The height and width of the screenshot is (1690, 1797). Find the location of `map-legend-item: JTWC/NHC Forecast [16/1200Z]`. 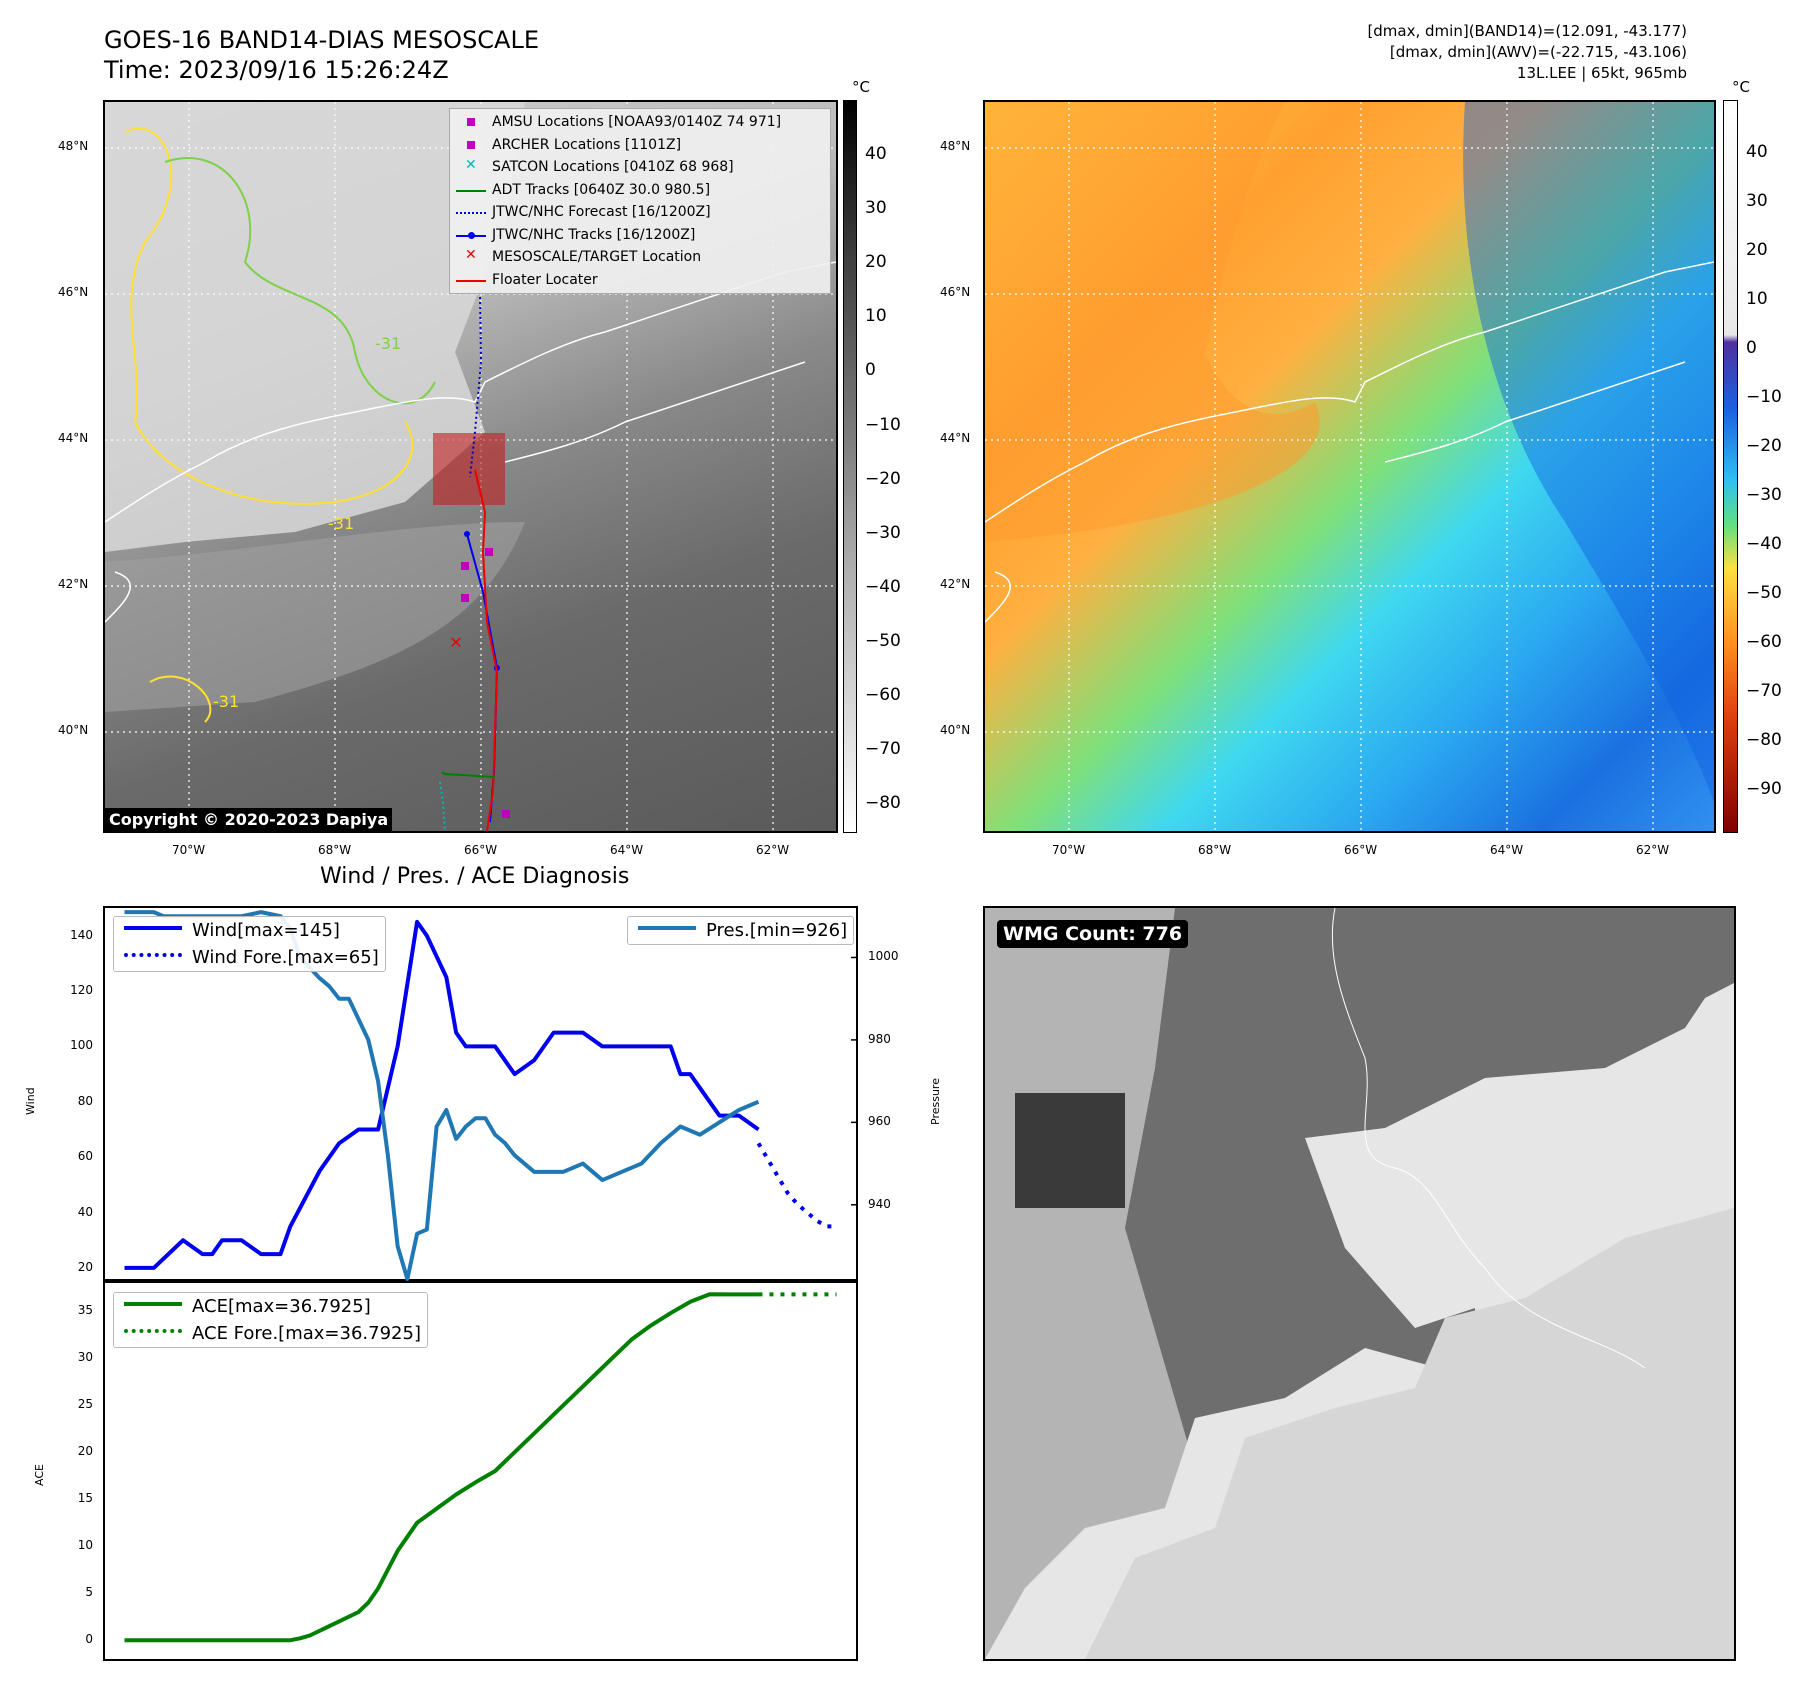

map-legend-item: JTWC/NHC Forecast [16/1200Z] is located at coordinates (640, 212).